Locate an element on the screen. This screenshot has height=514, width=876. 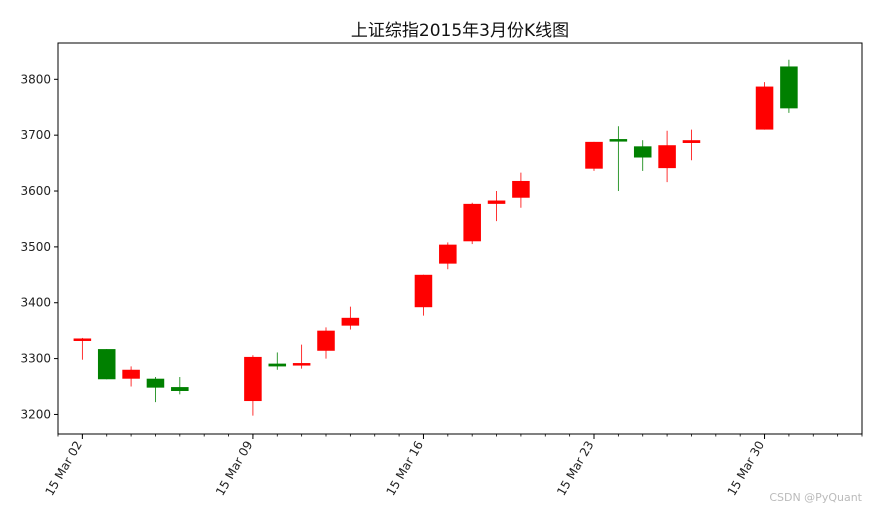
y-tick-label: 3800 is located at coordinates (35, 79).